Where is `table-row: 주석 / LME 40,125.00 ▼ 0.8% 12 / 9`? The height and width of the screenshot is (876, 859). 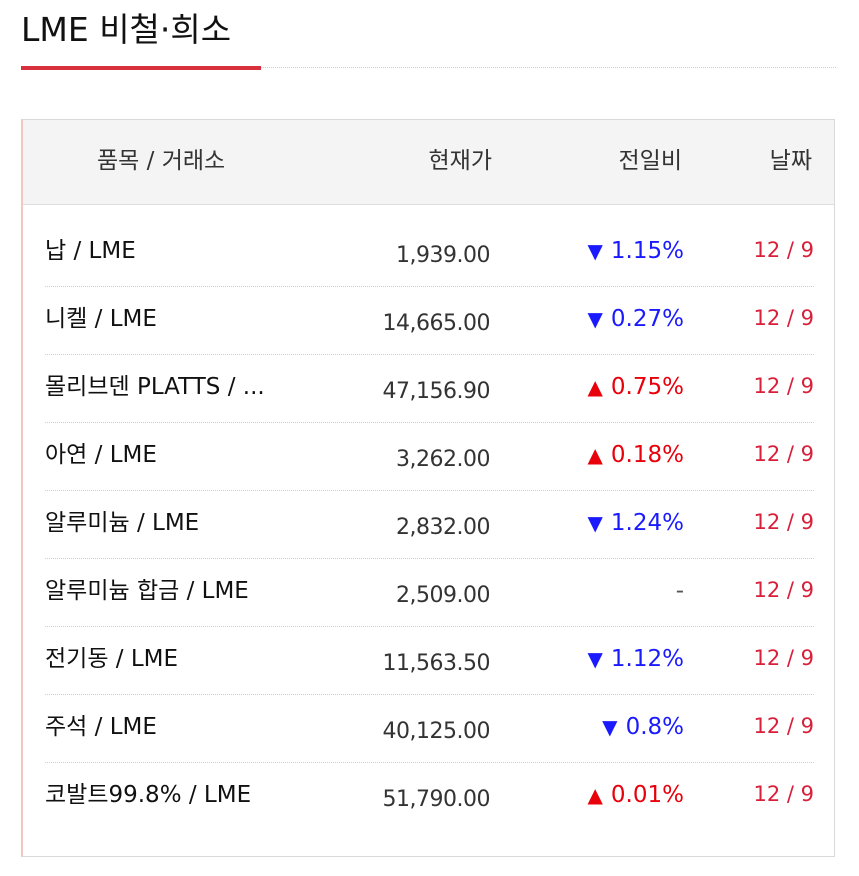 table-row: 주석 / LME 40,125.00 ▼ 0.8% 12 / 9 is located at coordinates (429, 729).